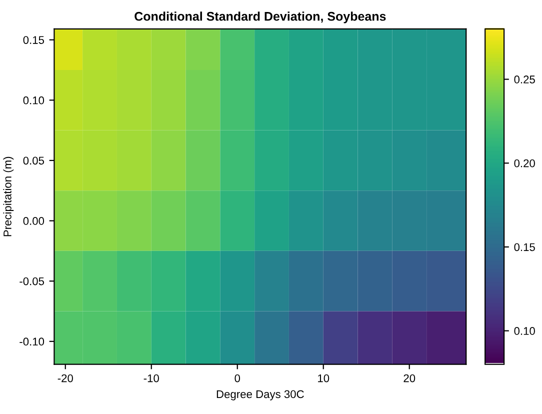 The image size is (542, 414). I want to click on y-tick-label: 0.10, so click(33, 100).